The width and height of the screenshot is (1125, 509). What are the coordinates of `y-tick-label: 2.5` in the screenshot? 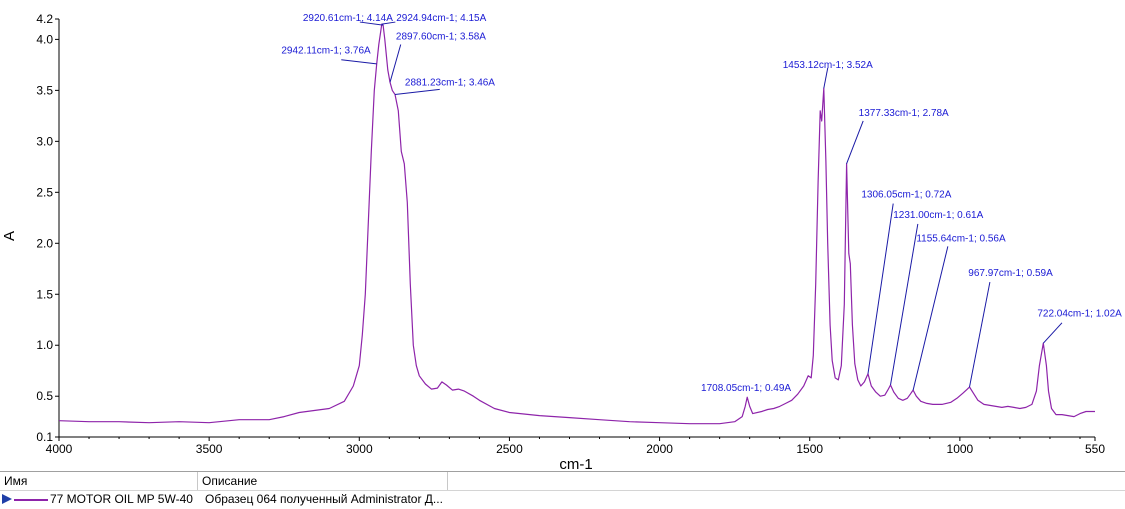 It's located at (44, 192).